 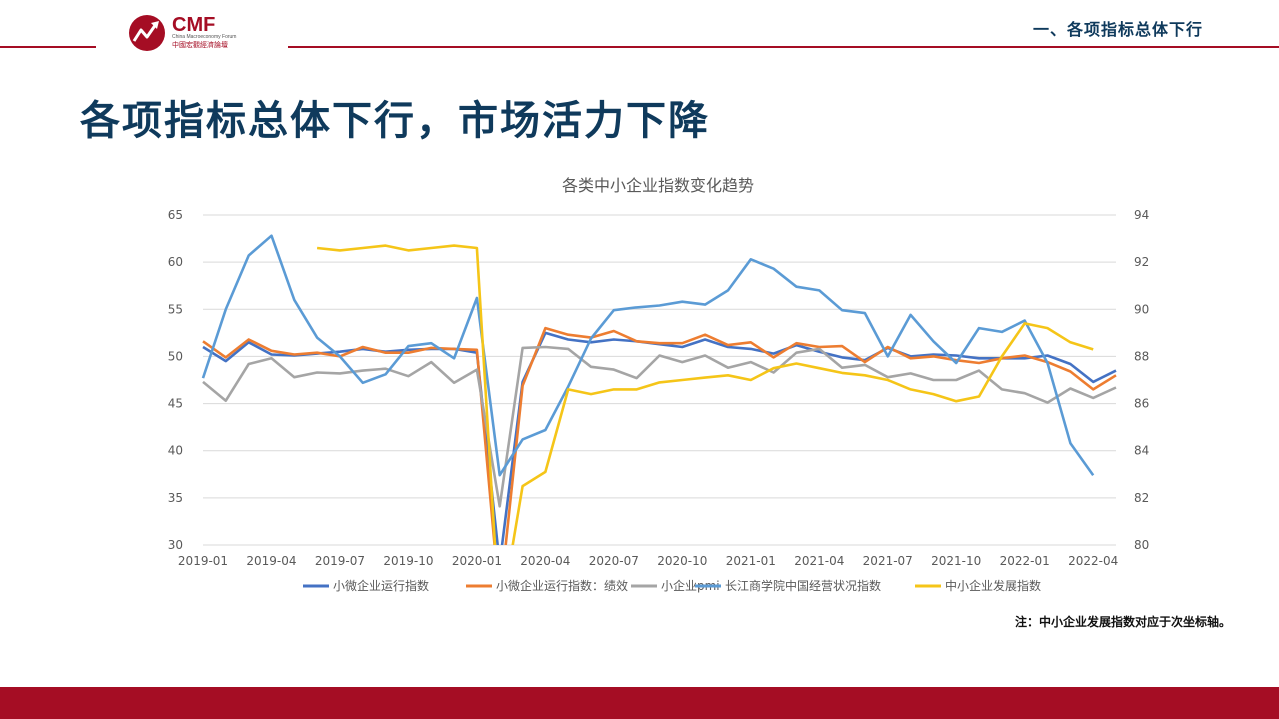 What do you see at coordinates (658, 185) in the screenshot?
I see `chart-title: 各类中小企业指数变化趋势` at bounding box center [658, 185].